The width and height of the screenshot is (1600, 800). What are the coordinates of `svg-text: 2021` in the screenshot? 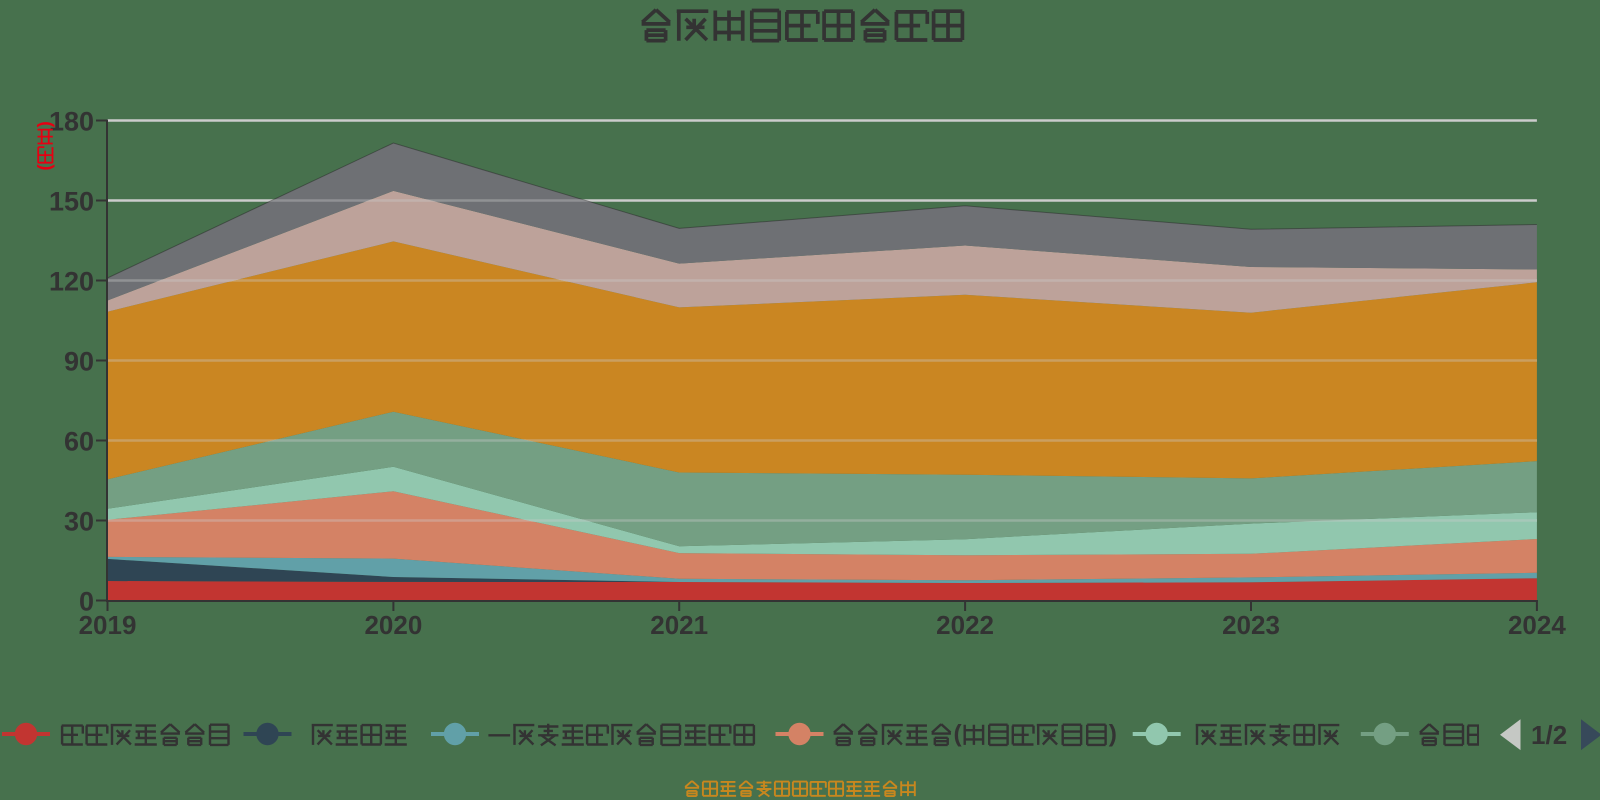 It's located at (679, 625).